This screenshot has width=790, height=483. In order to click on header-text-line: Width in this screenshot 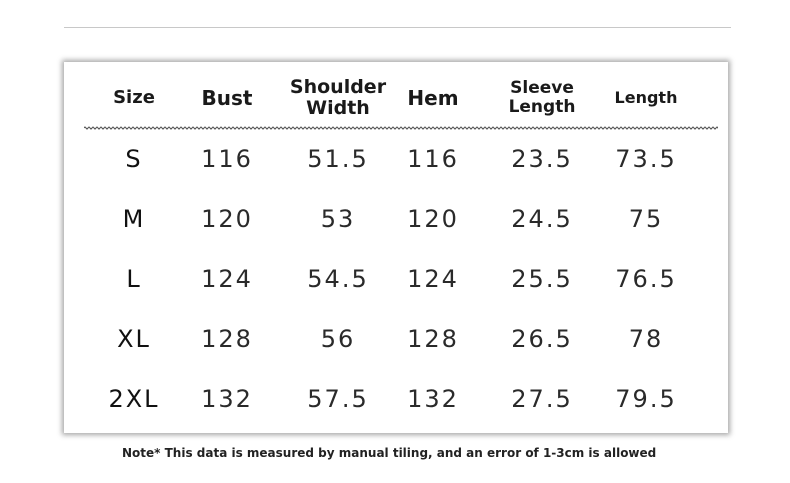, I will do `click(338, 108)`.